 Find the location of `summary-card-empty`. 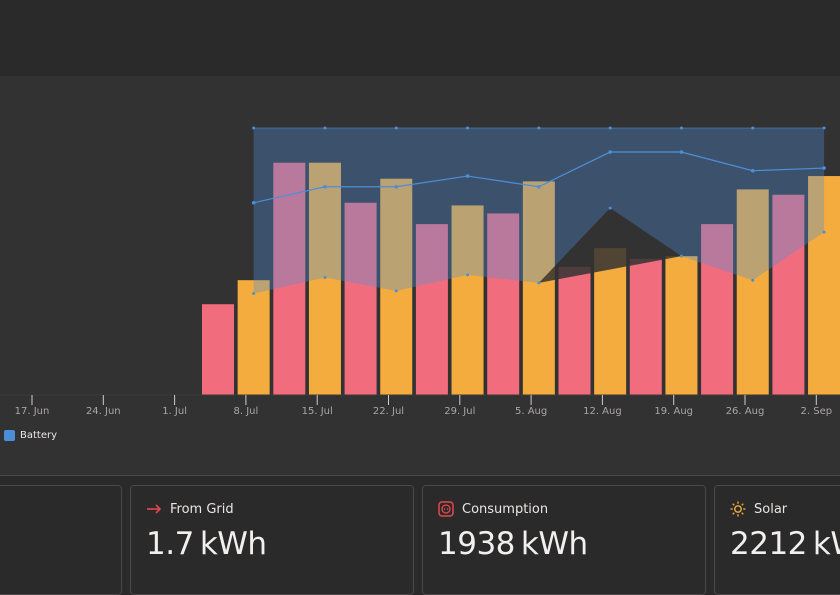

summary-card-empty is located at coordinates (61, 540).